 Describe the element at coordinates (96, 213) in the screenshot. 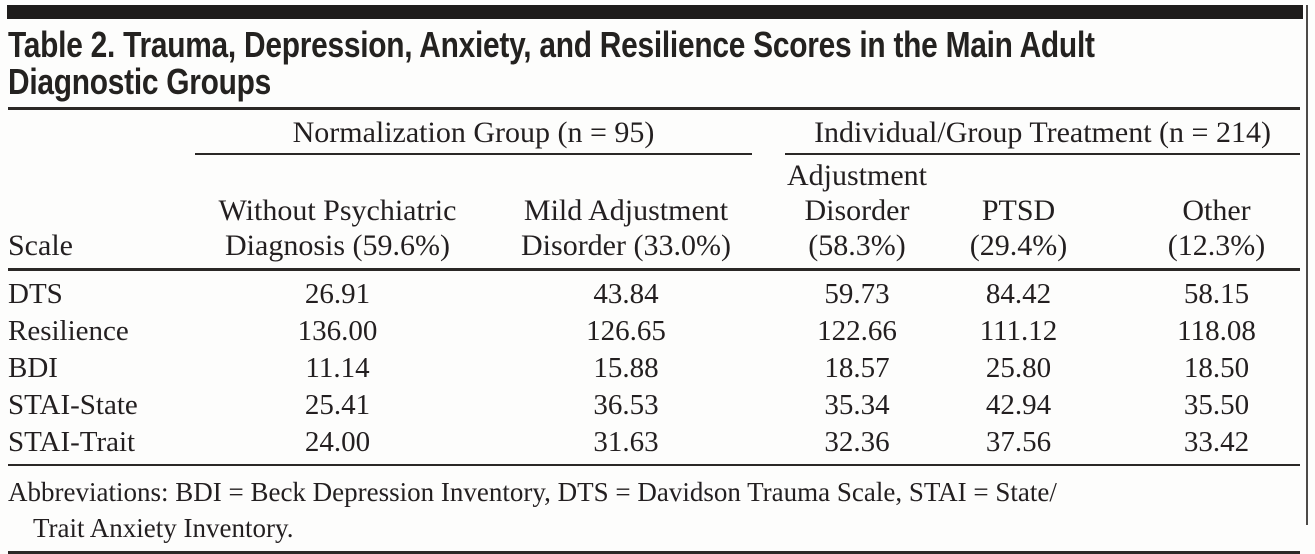

I see `column-header-scale: Scale` at that location.